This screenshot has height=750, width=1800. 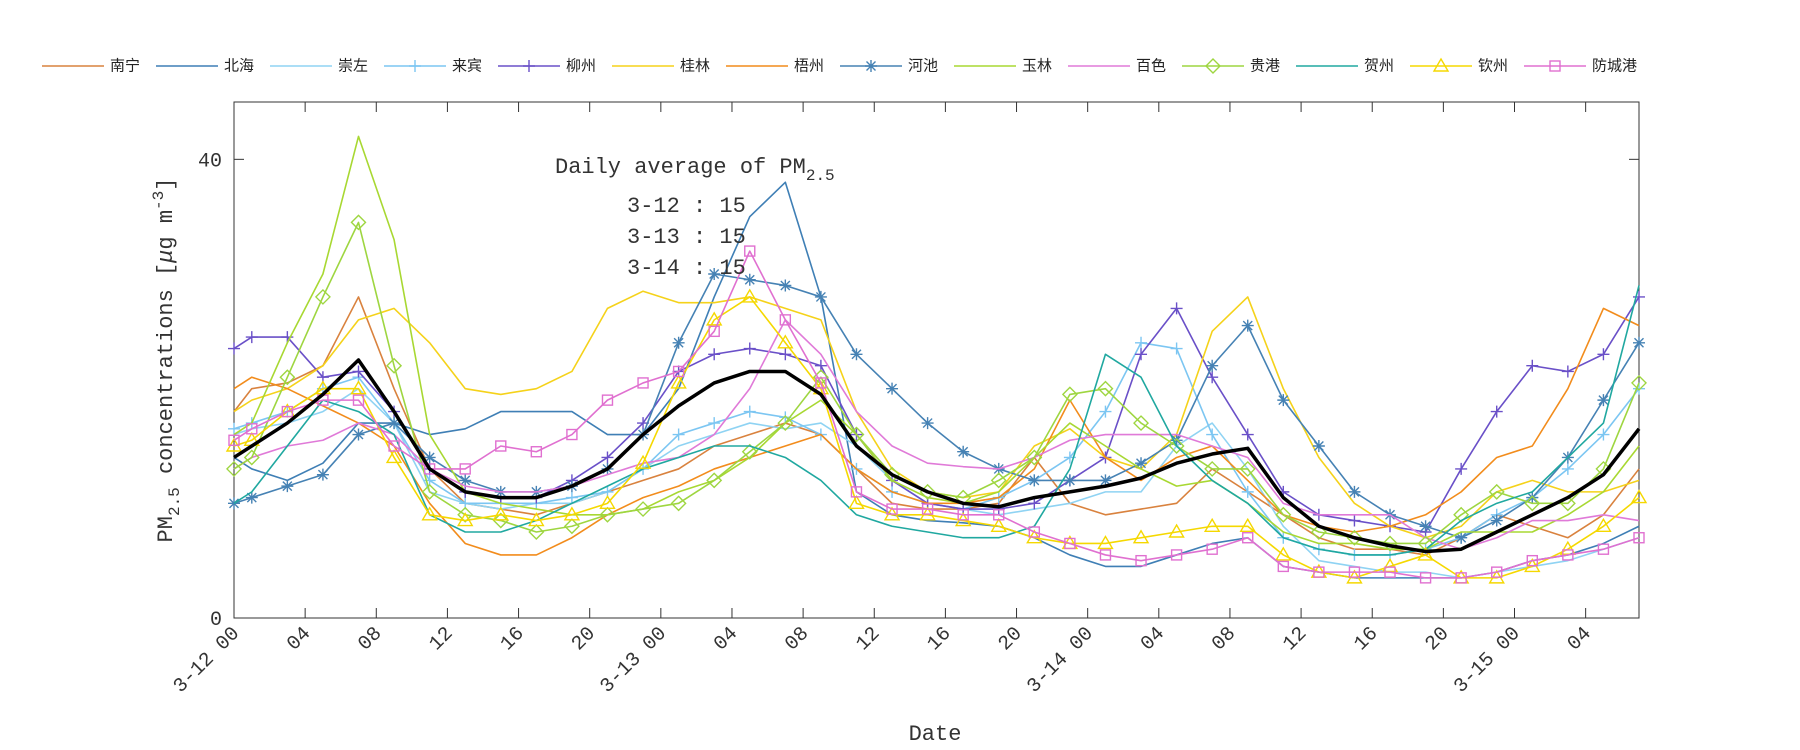 What do you see at coordinates (923, 66) in the screenshot?
I see `legend-label: 河池` at bounding box center [923, 66].